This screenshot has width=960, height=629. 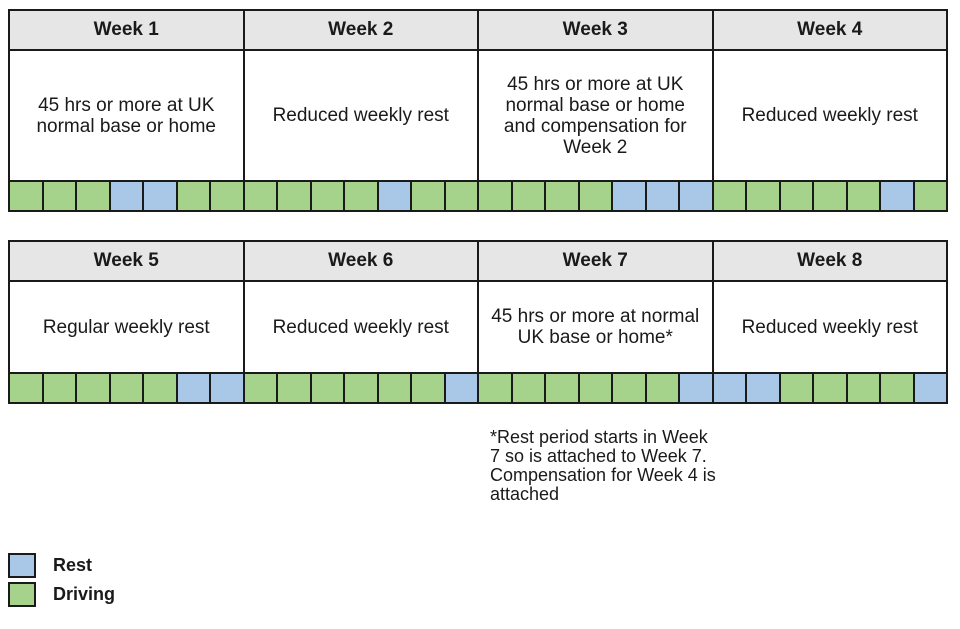 I want to click on legend-rest: Rest, so click(x=50, y=565).